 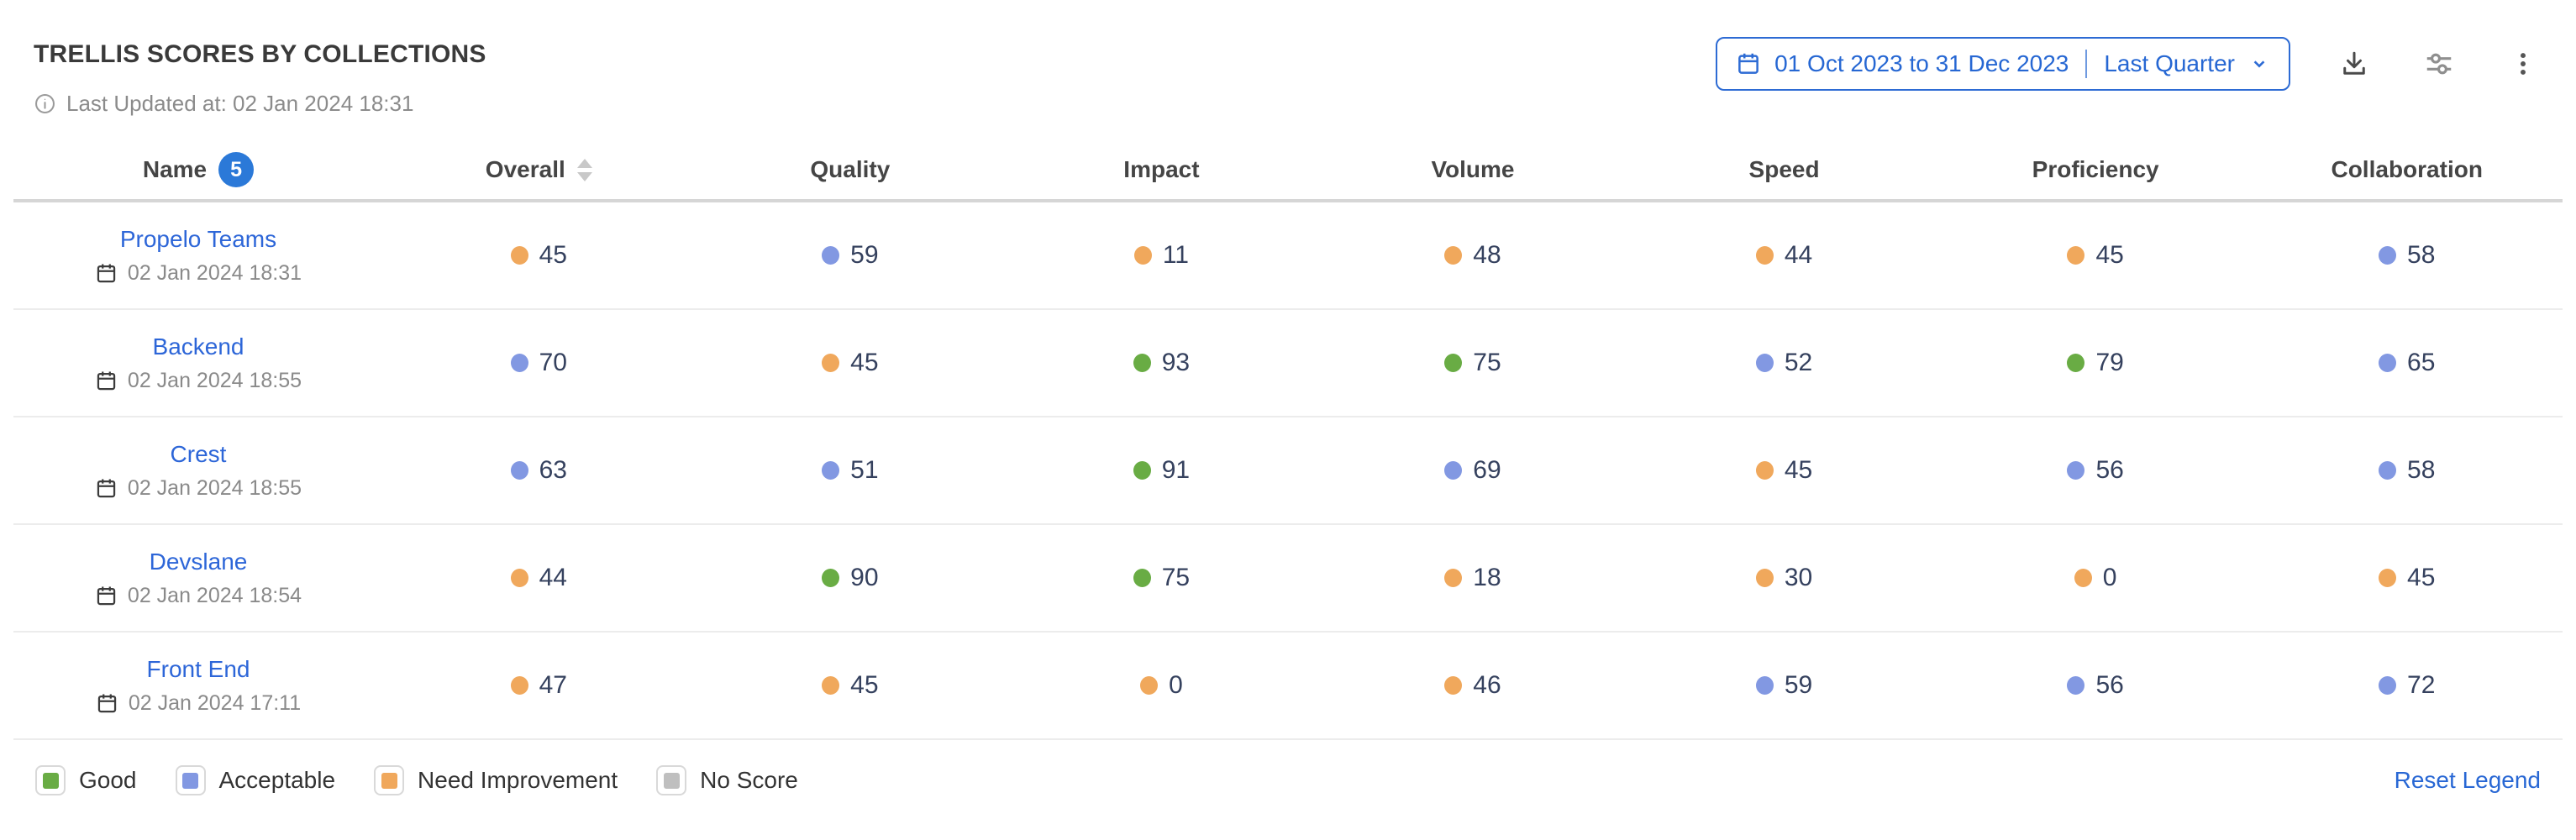 I want to click on score-value: 47, so click(x=553, y=685).